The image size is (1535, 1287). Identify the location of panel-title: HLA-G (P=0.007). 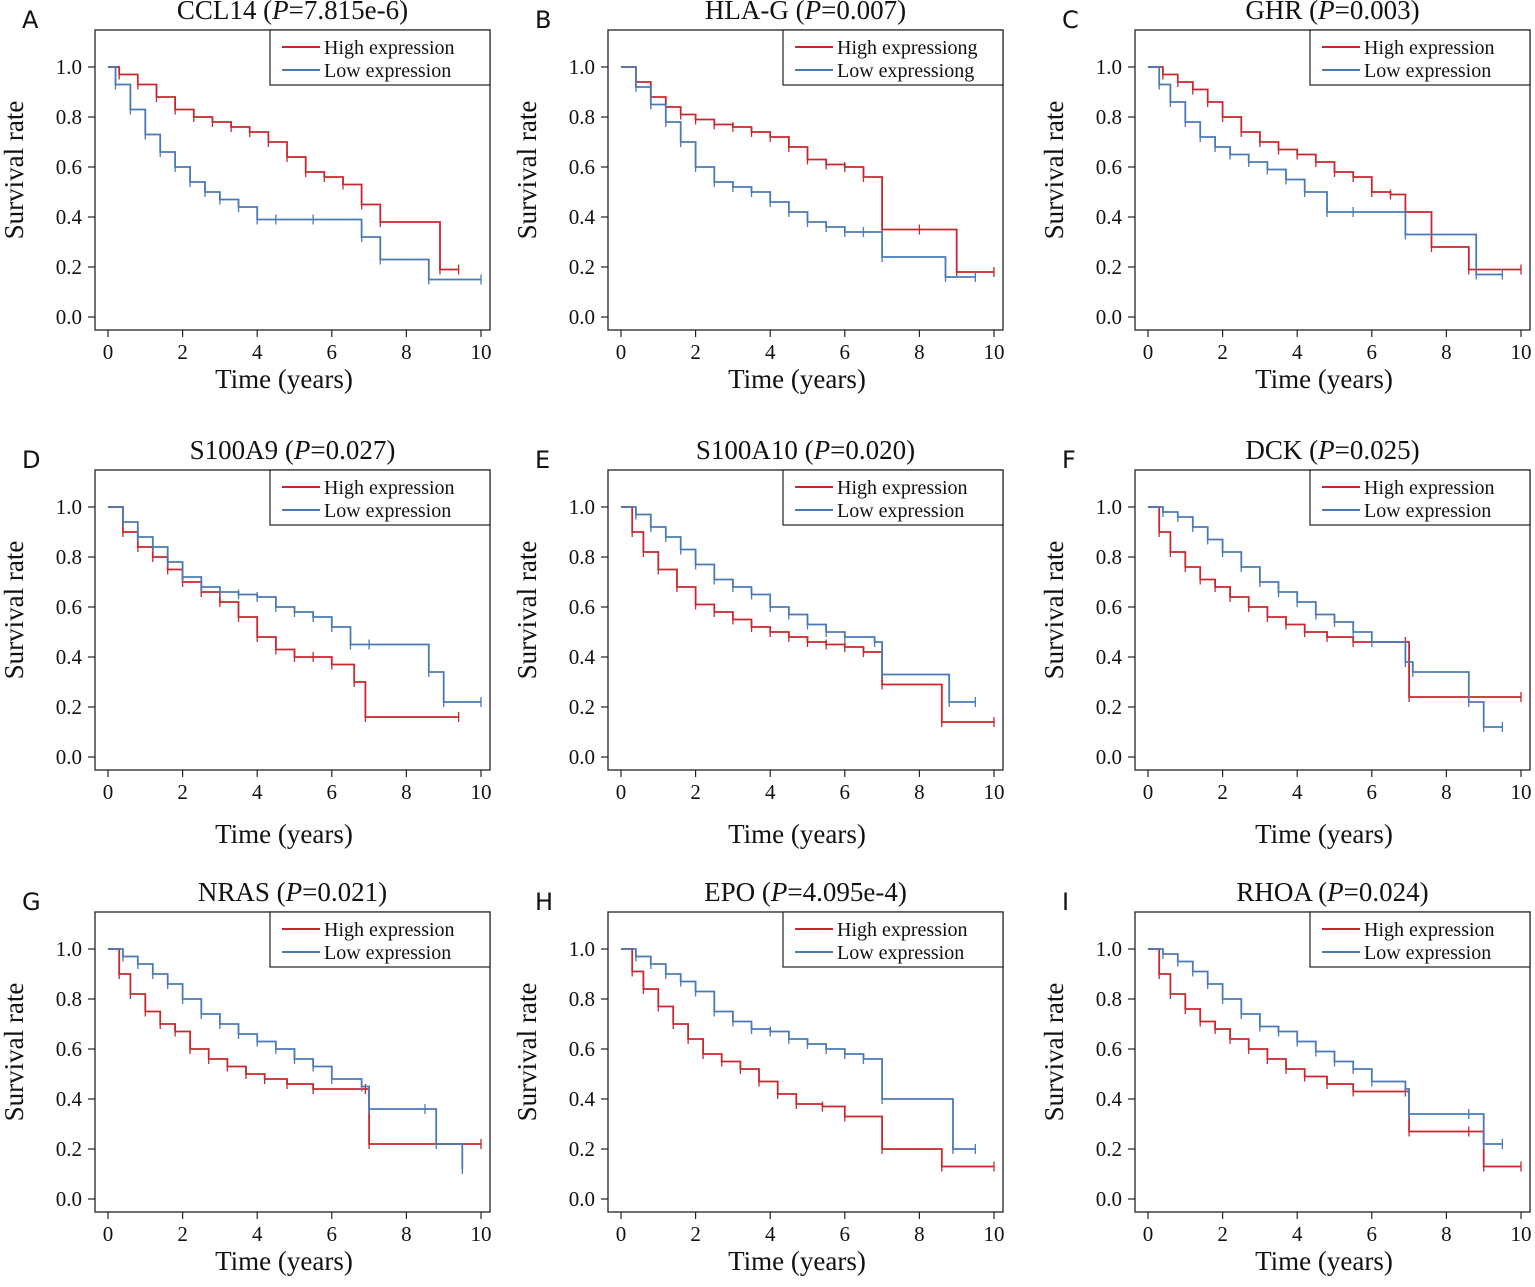
(805, 12).